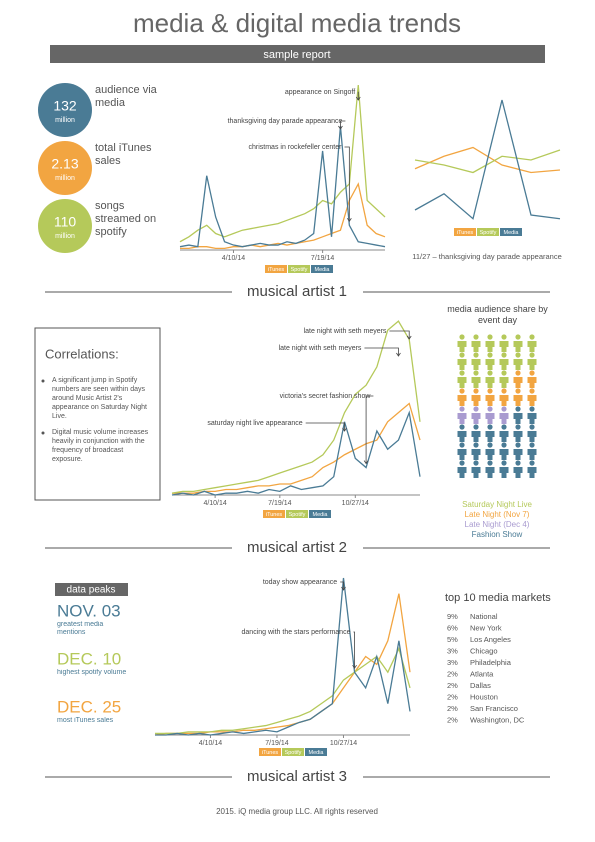 Image resolution: width=595 pixels, height=842 pixels. I want to click on market-share: 5%, so click(452, 639).